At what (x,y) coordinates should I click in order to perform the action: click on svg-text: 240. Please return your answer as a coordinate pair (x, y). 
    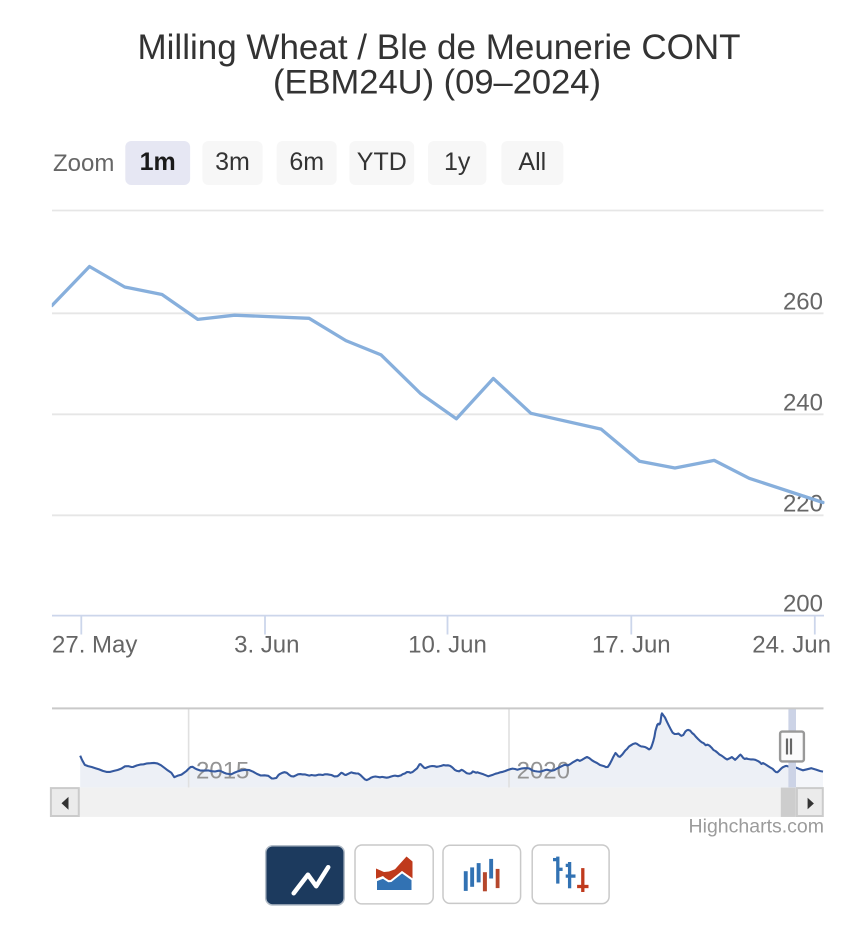
    Looking at the image, I should click on (803, 402).